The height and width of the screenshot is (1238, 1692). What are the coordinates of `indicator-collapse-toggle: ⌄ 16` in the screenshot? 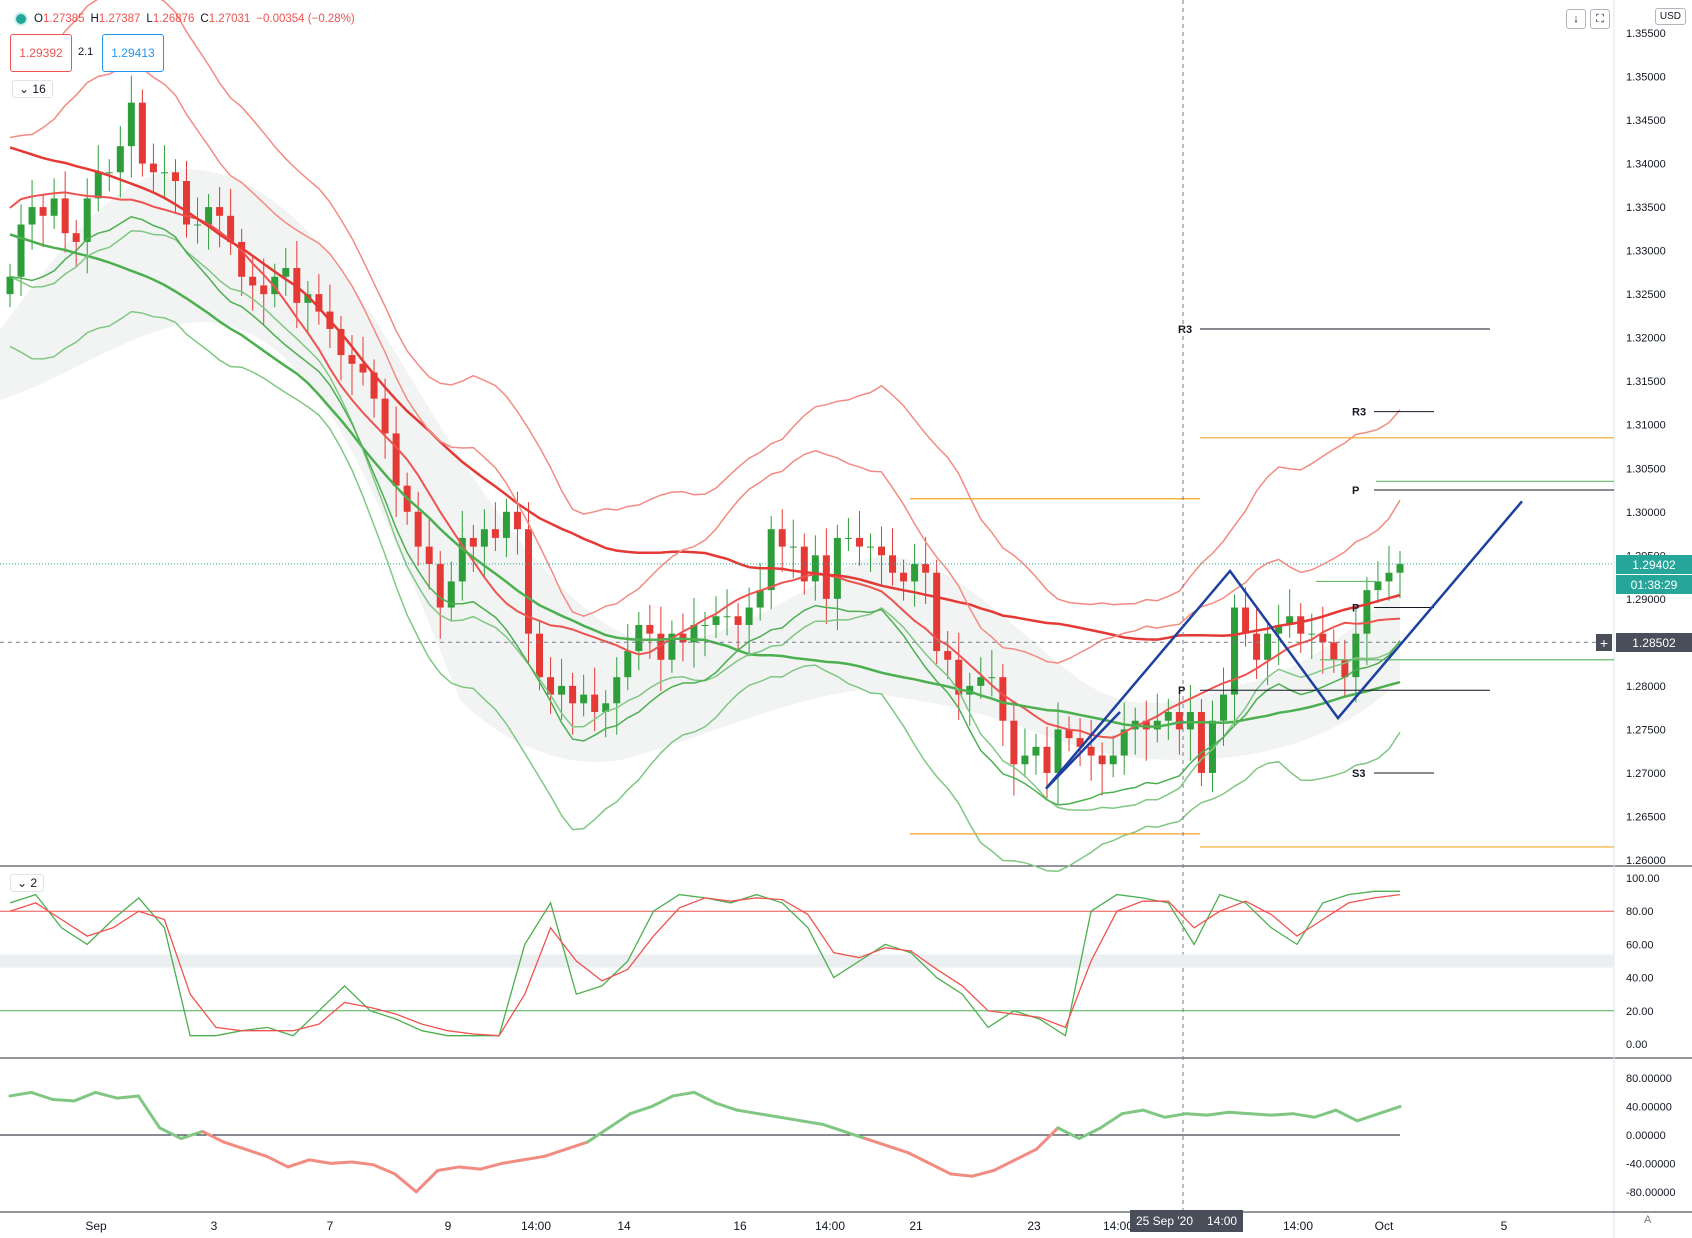 It's located at (32, 89).